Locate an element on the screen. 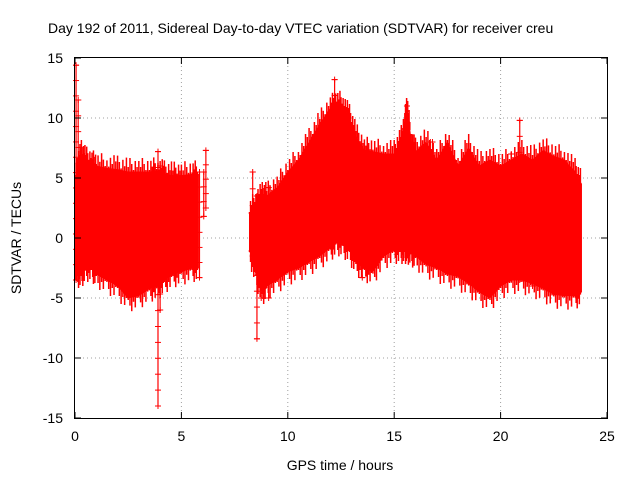 The width and height of the screenshot is (640, 480). y-tick-label: -5 is located at coordinates (57, 298).